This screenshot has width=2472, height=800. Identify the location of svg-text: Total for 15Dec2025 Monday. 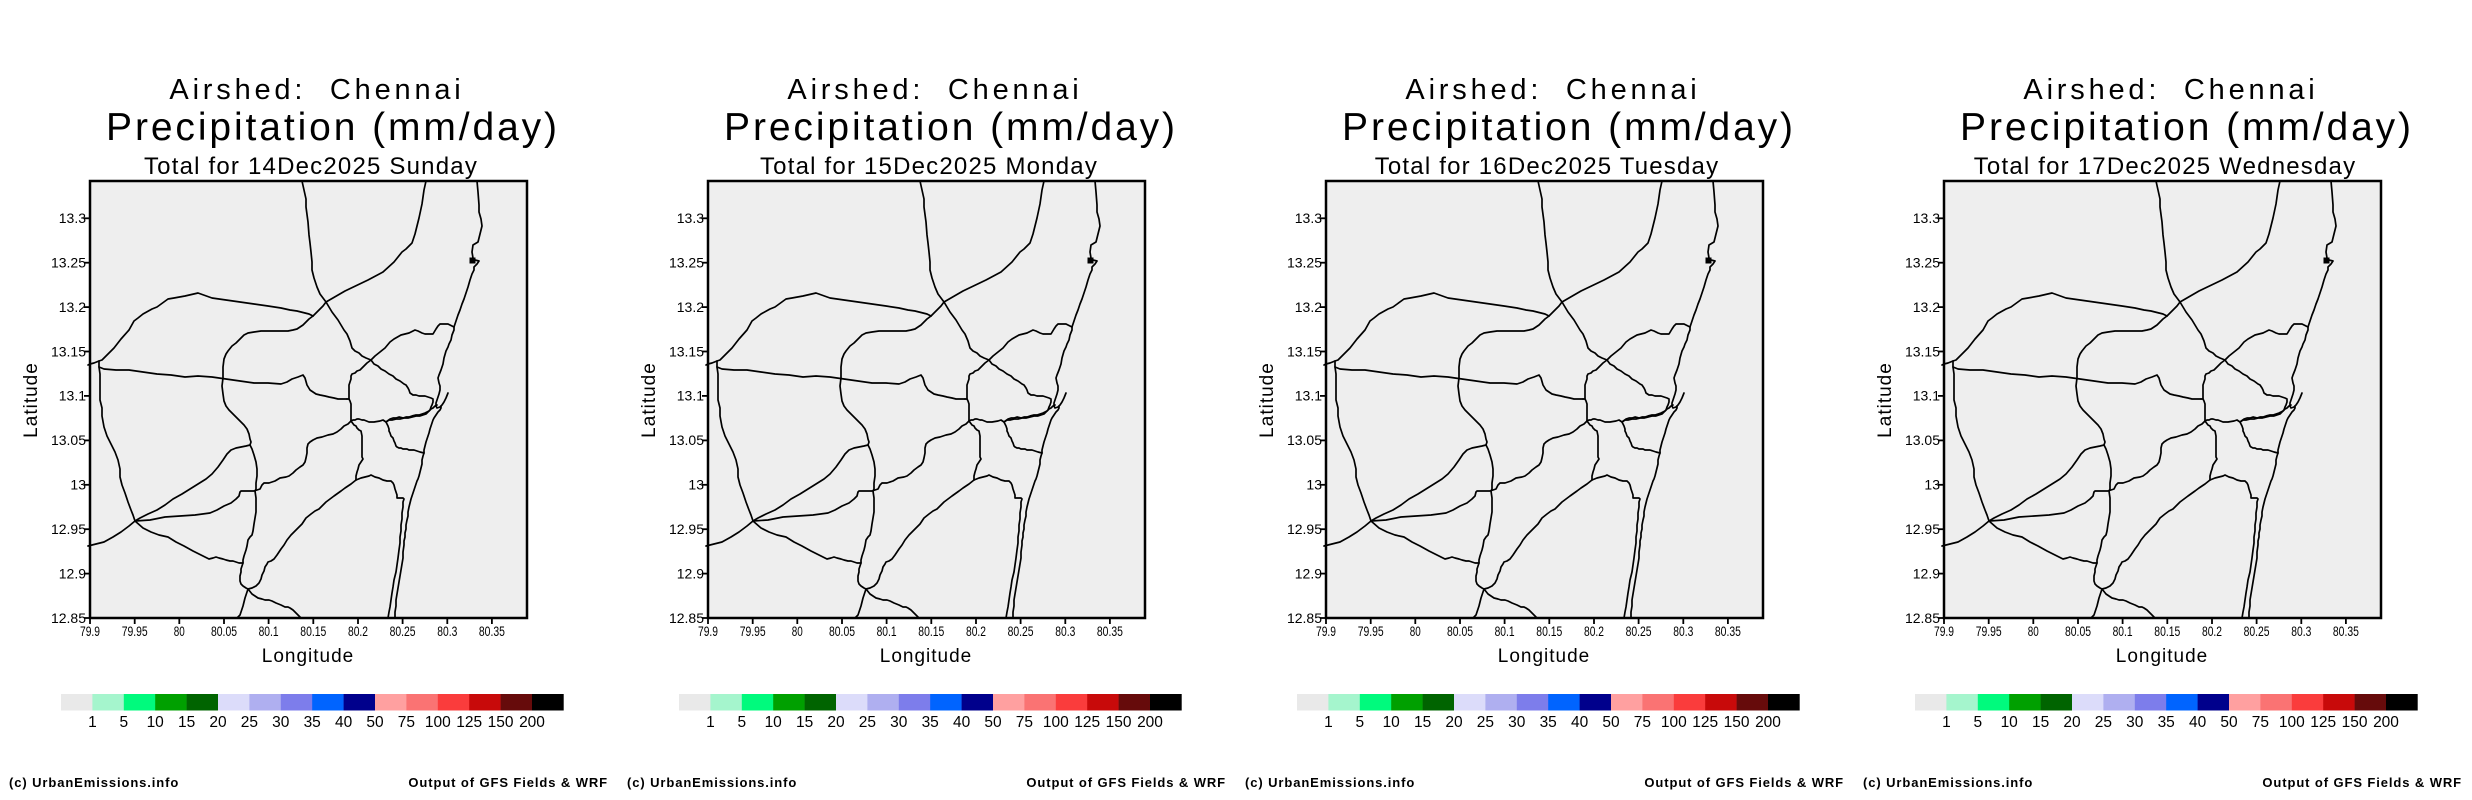
(929, 166).